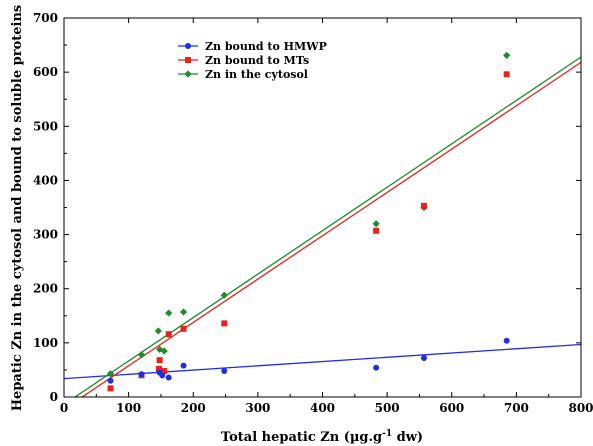 The image size is (593, 446). I want to click on x-tick-label: 500, so click(387, 408).